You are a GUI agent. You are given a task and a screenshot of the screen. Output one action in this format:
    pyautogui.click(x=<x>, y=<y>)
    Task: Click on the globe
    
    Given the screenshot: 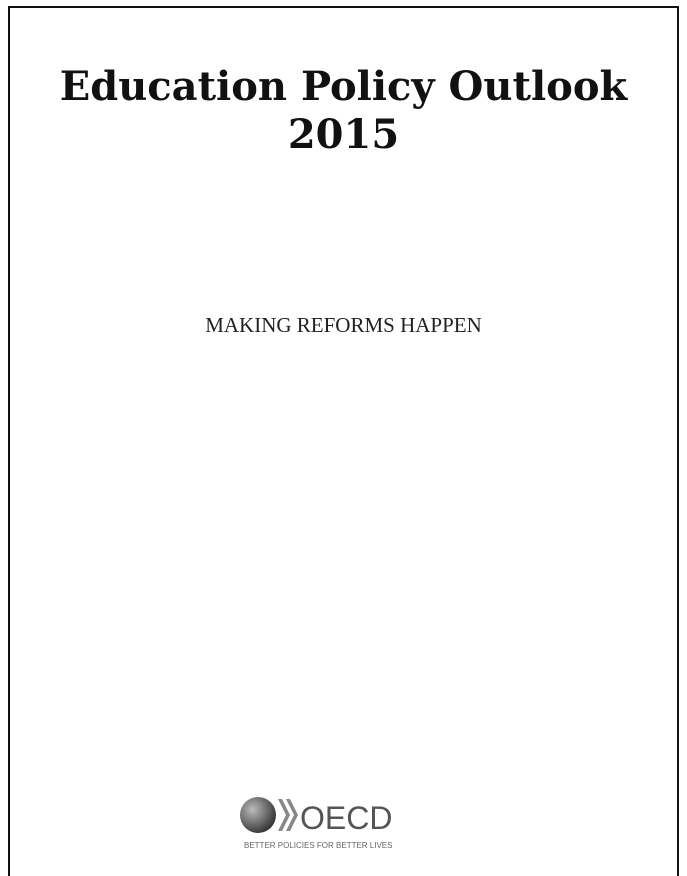 What is the action you would take?
    pyautogui.click(x=258, y=815)
    